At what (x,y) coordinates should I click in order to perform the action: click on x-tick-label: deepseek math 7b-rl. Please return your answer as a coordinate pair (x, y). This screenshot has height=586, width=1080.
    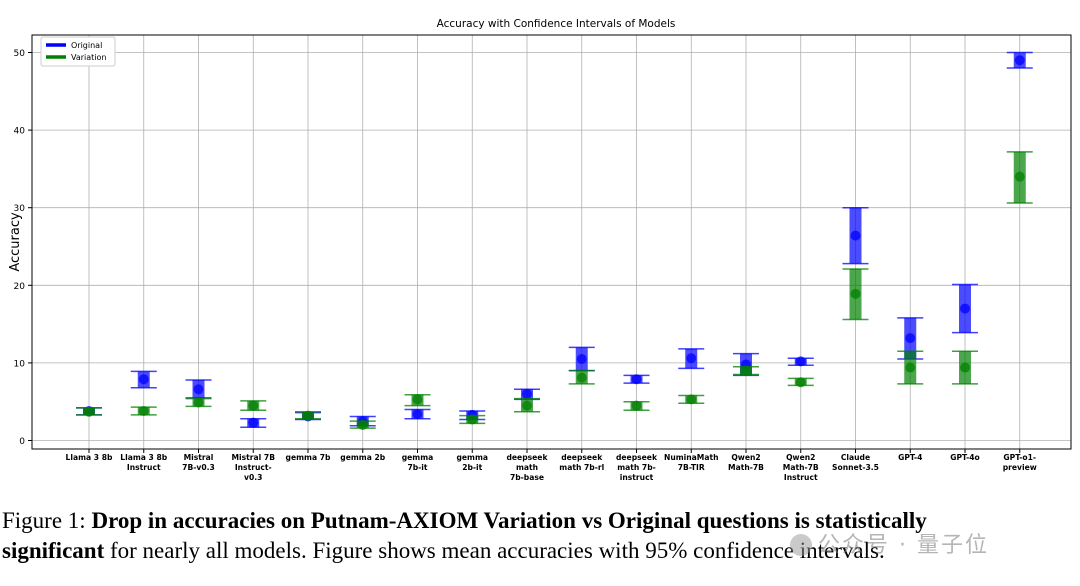
    Looking at the image, I should click on (581, 462).